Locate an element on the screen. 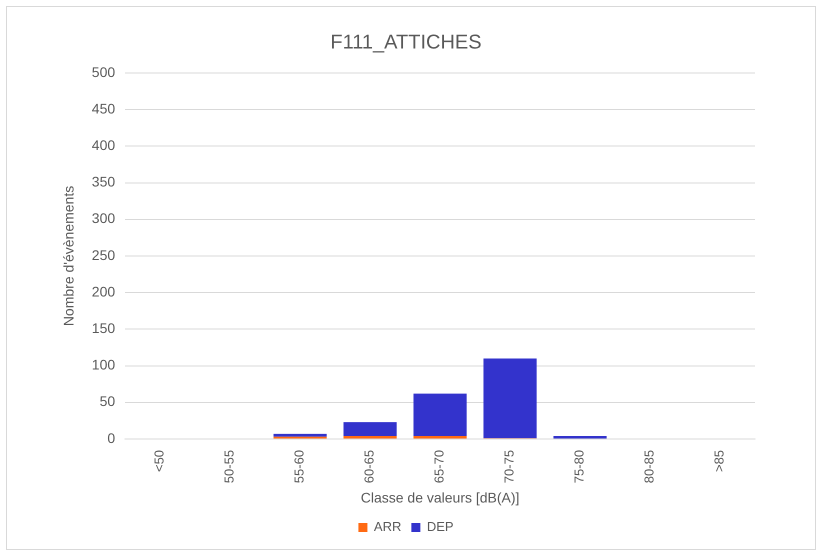 The image size is (826, 556). y-tick-label: 250 is located at coordinates (104, 254).